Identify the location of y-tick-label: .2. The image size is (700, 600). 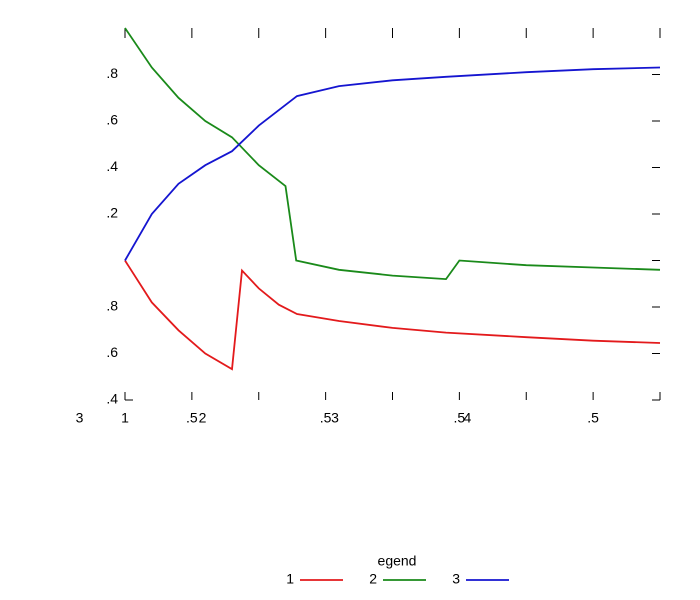
(112, 213).